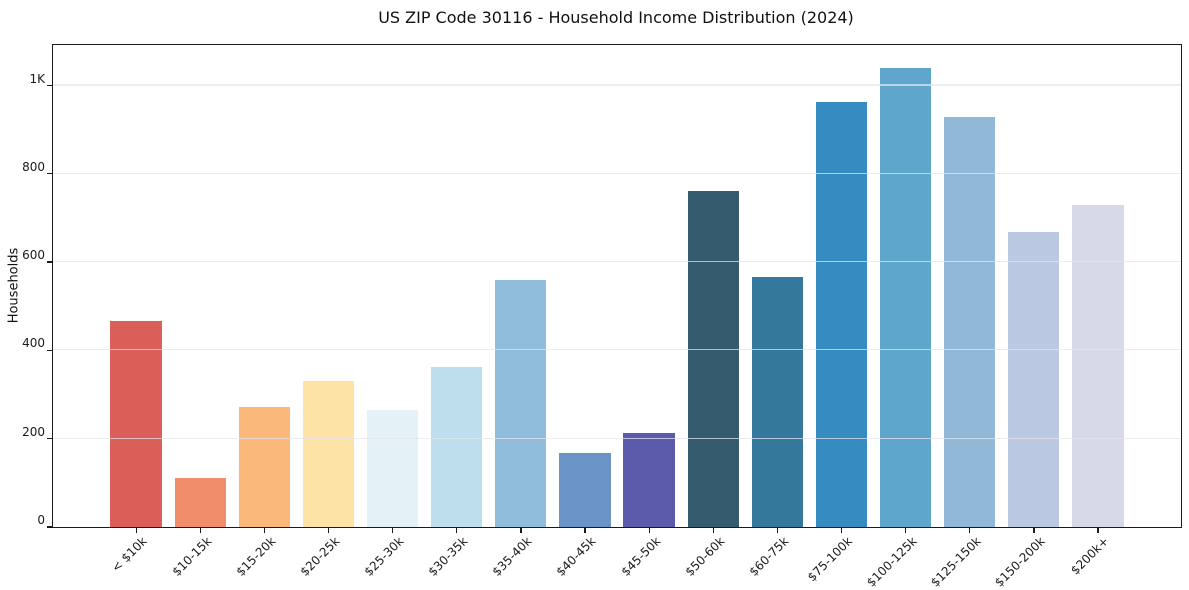  What do you see at coordinates (33, 166) in the screenshot?
I see `y-tick-label-800: 800` at bounding box center [33, 166].